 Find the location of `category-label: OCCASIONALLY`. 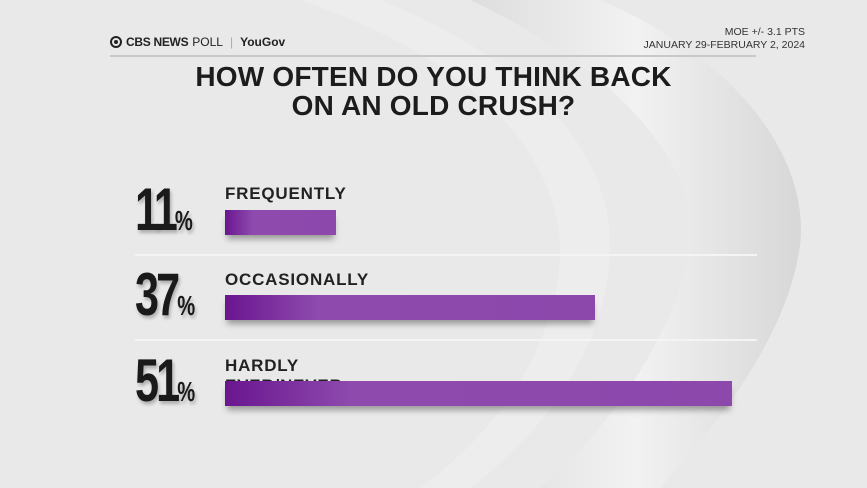

category-label: OCCASIONALLY is located at coordinates (297, 279).